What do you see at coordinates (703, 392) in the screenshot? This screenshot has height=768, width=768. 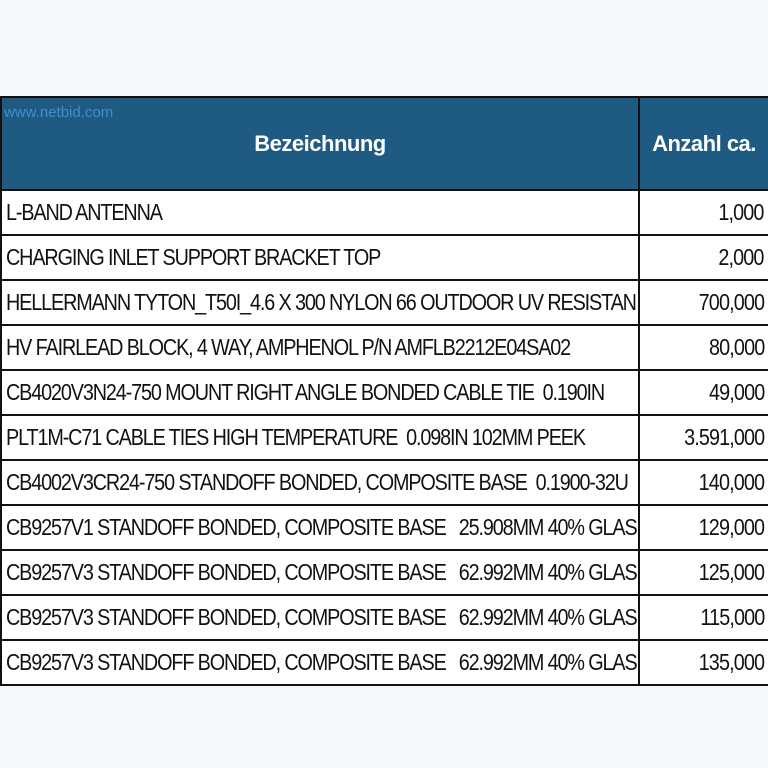 I see `quantity-cell: 49,000` at bounding box center [703, 392].